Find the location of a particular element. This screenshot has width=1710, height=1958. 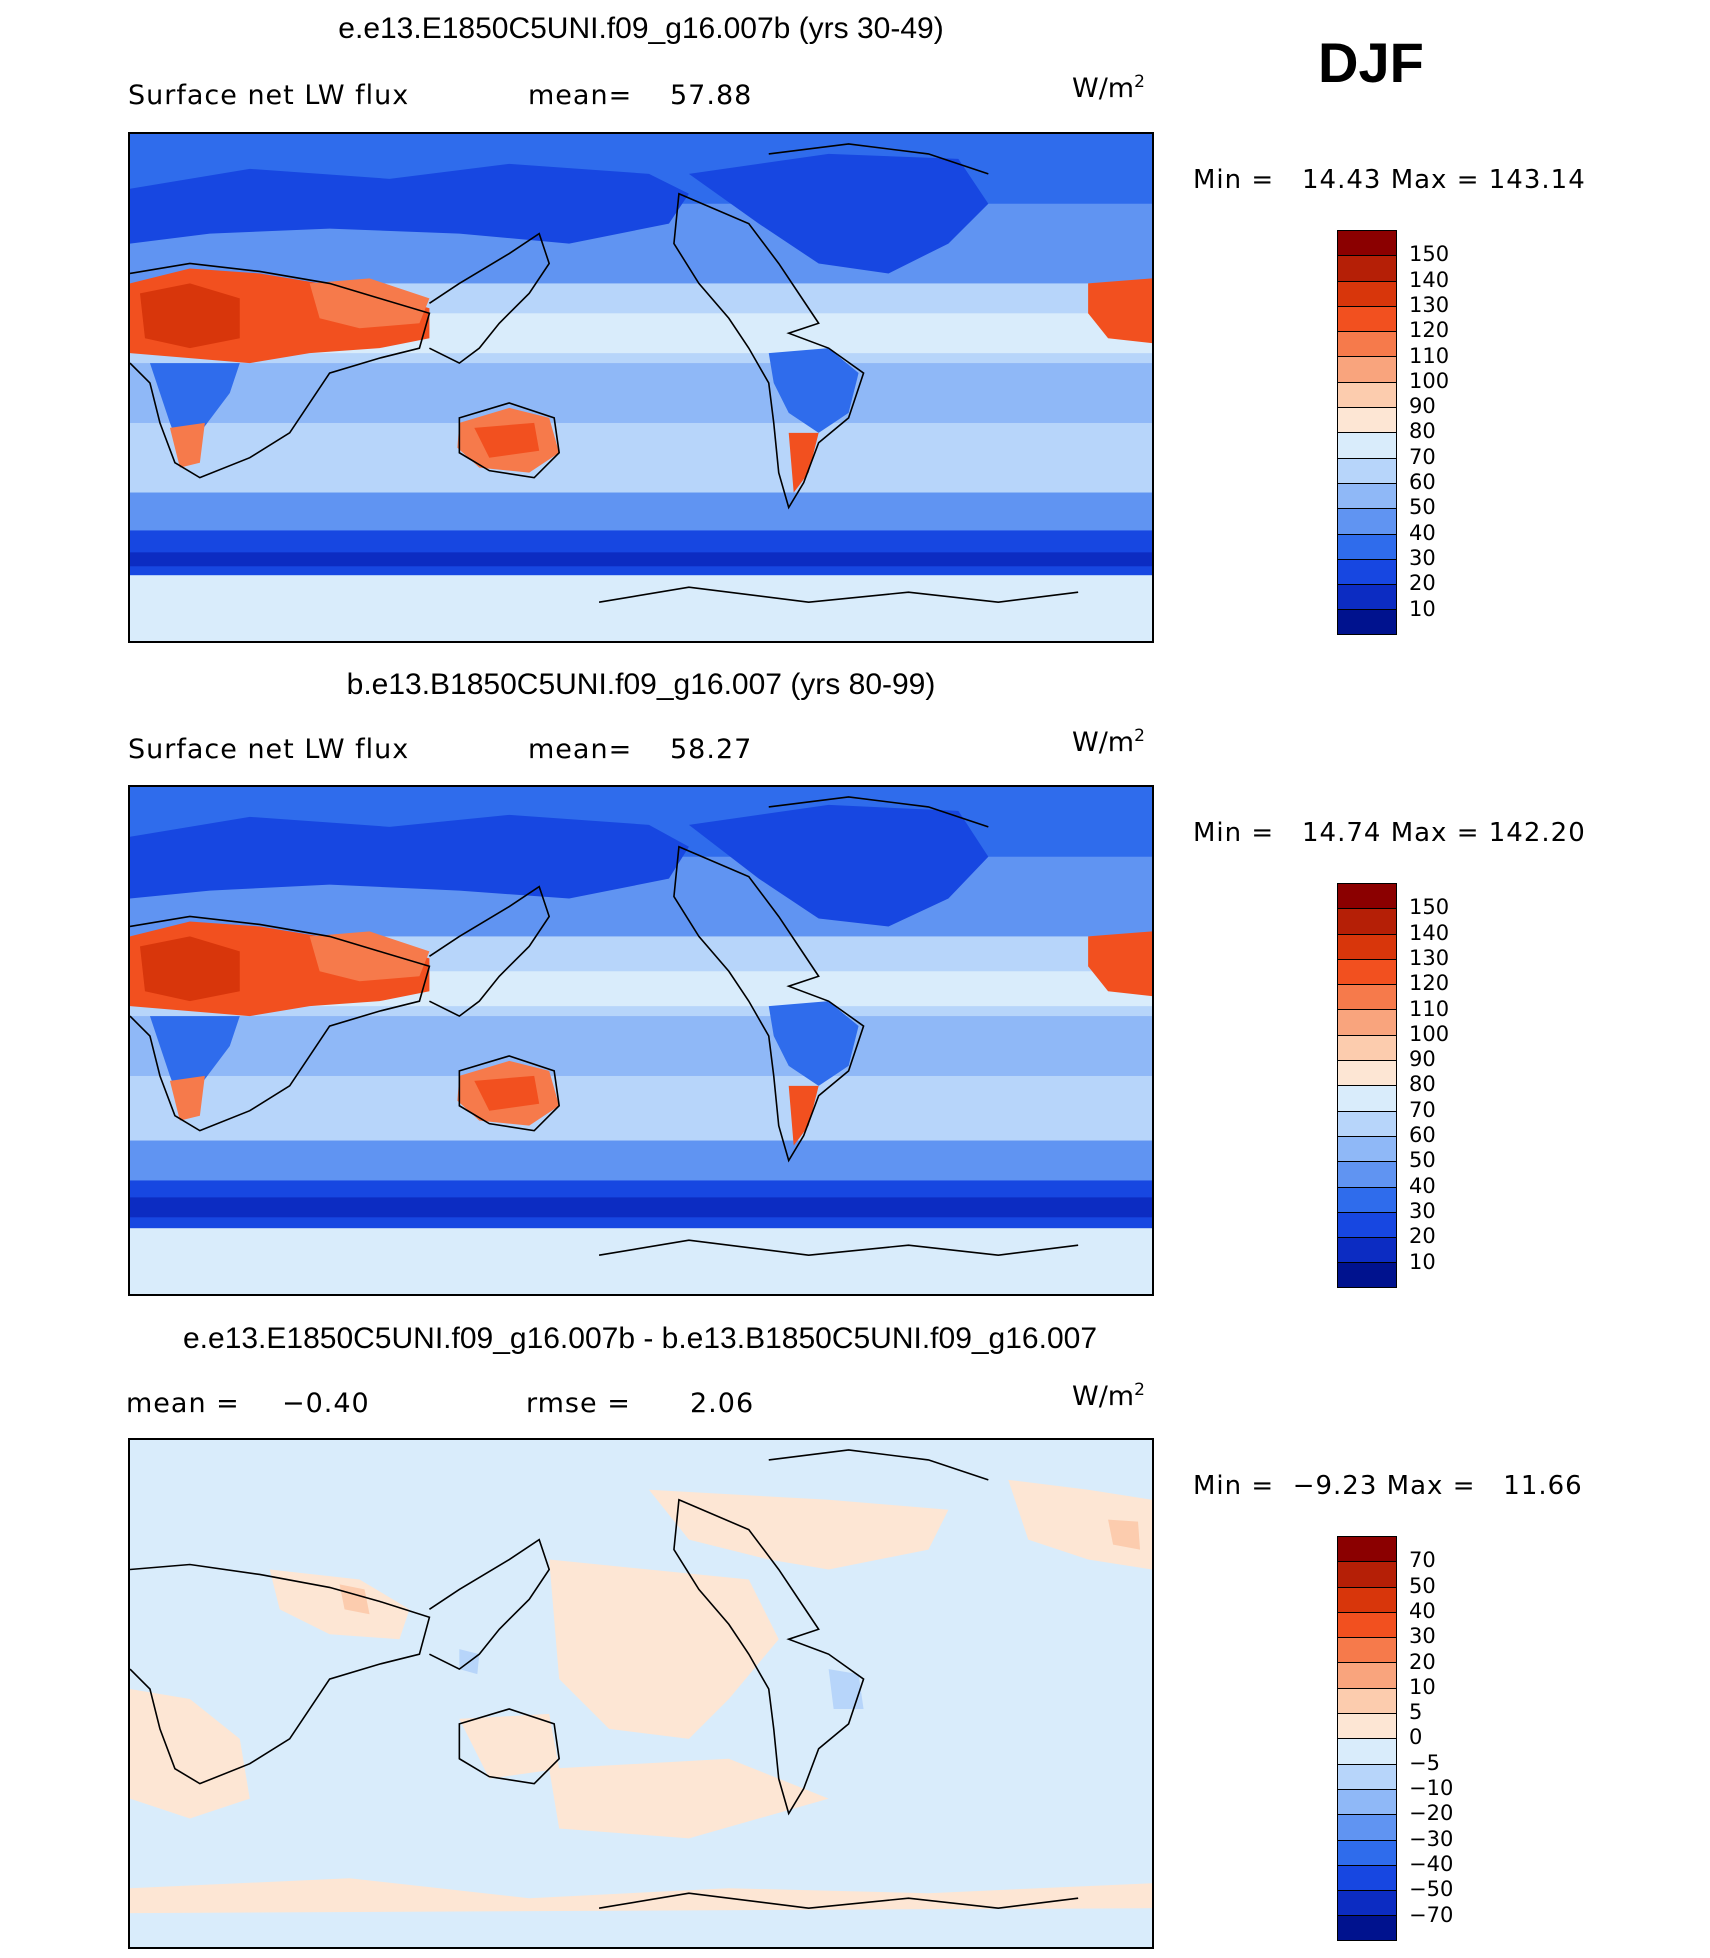

panel-1-minmax: Min = 14.43 Max = 143.14 is located at coordinates (1389, 180).